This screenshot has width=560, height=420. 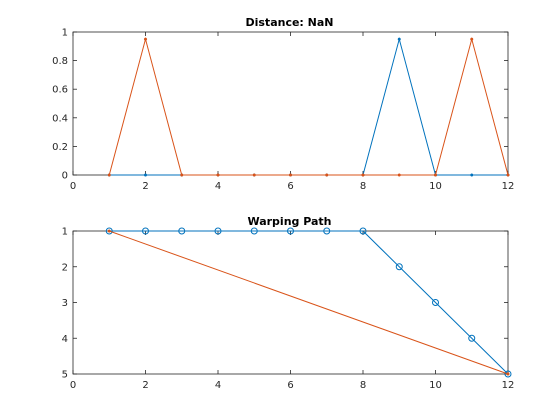 What do you see at coordinates (508, 186) in the screenshot?
I see `distance-plot-x-tick-label: 12` at bounding box center [508, 186].